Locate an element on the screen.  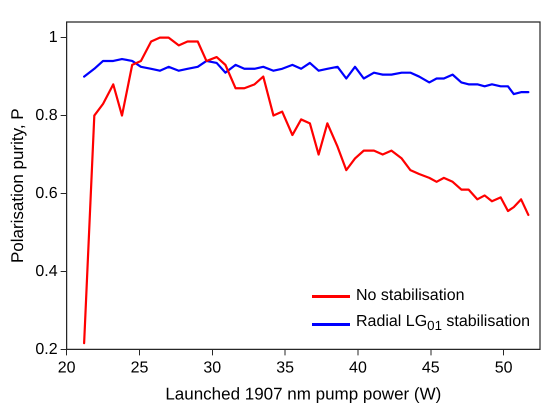
x-tick-label: 25 is located at coordinates (139, 367).